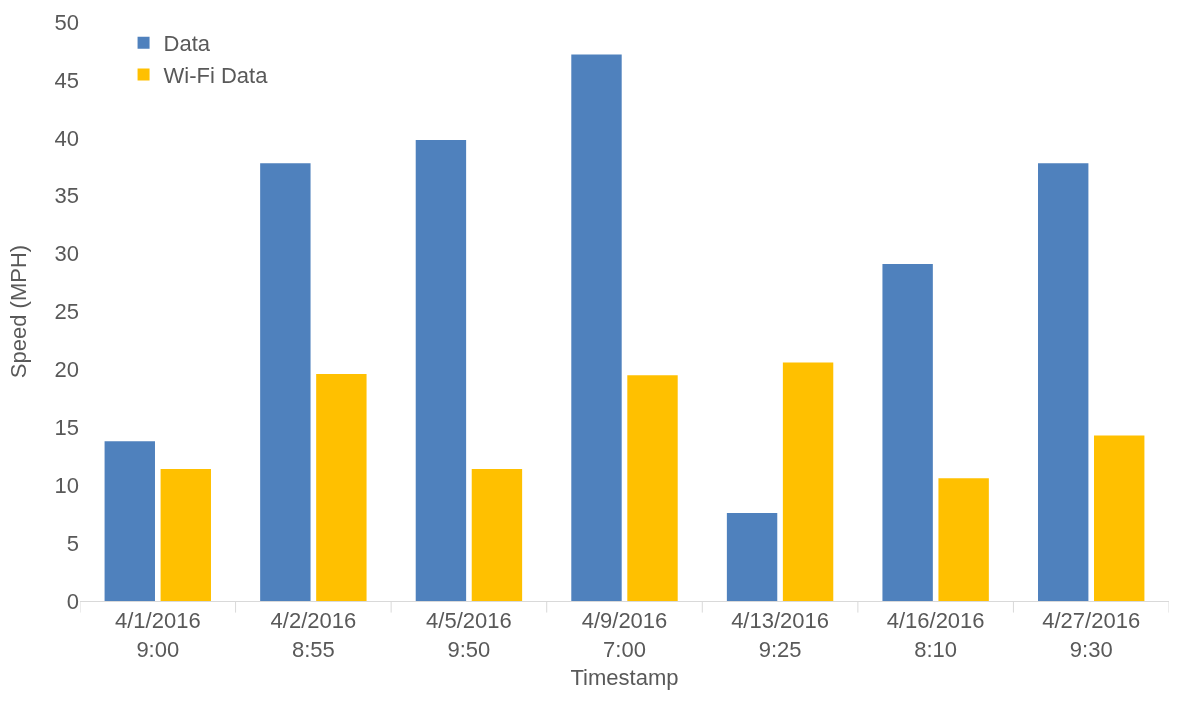 This screenshot has width=1179, height=726. What do you see at coordinates (66, 196) in the screenshot?
I see `y-tick-label: 35` at bounding box center [66, 196].